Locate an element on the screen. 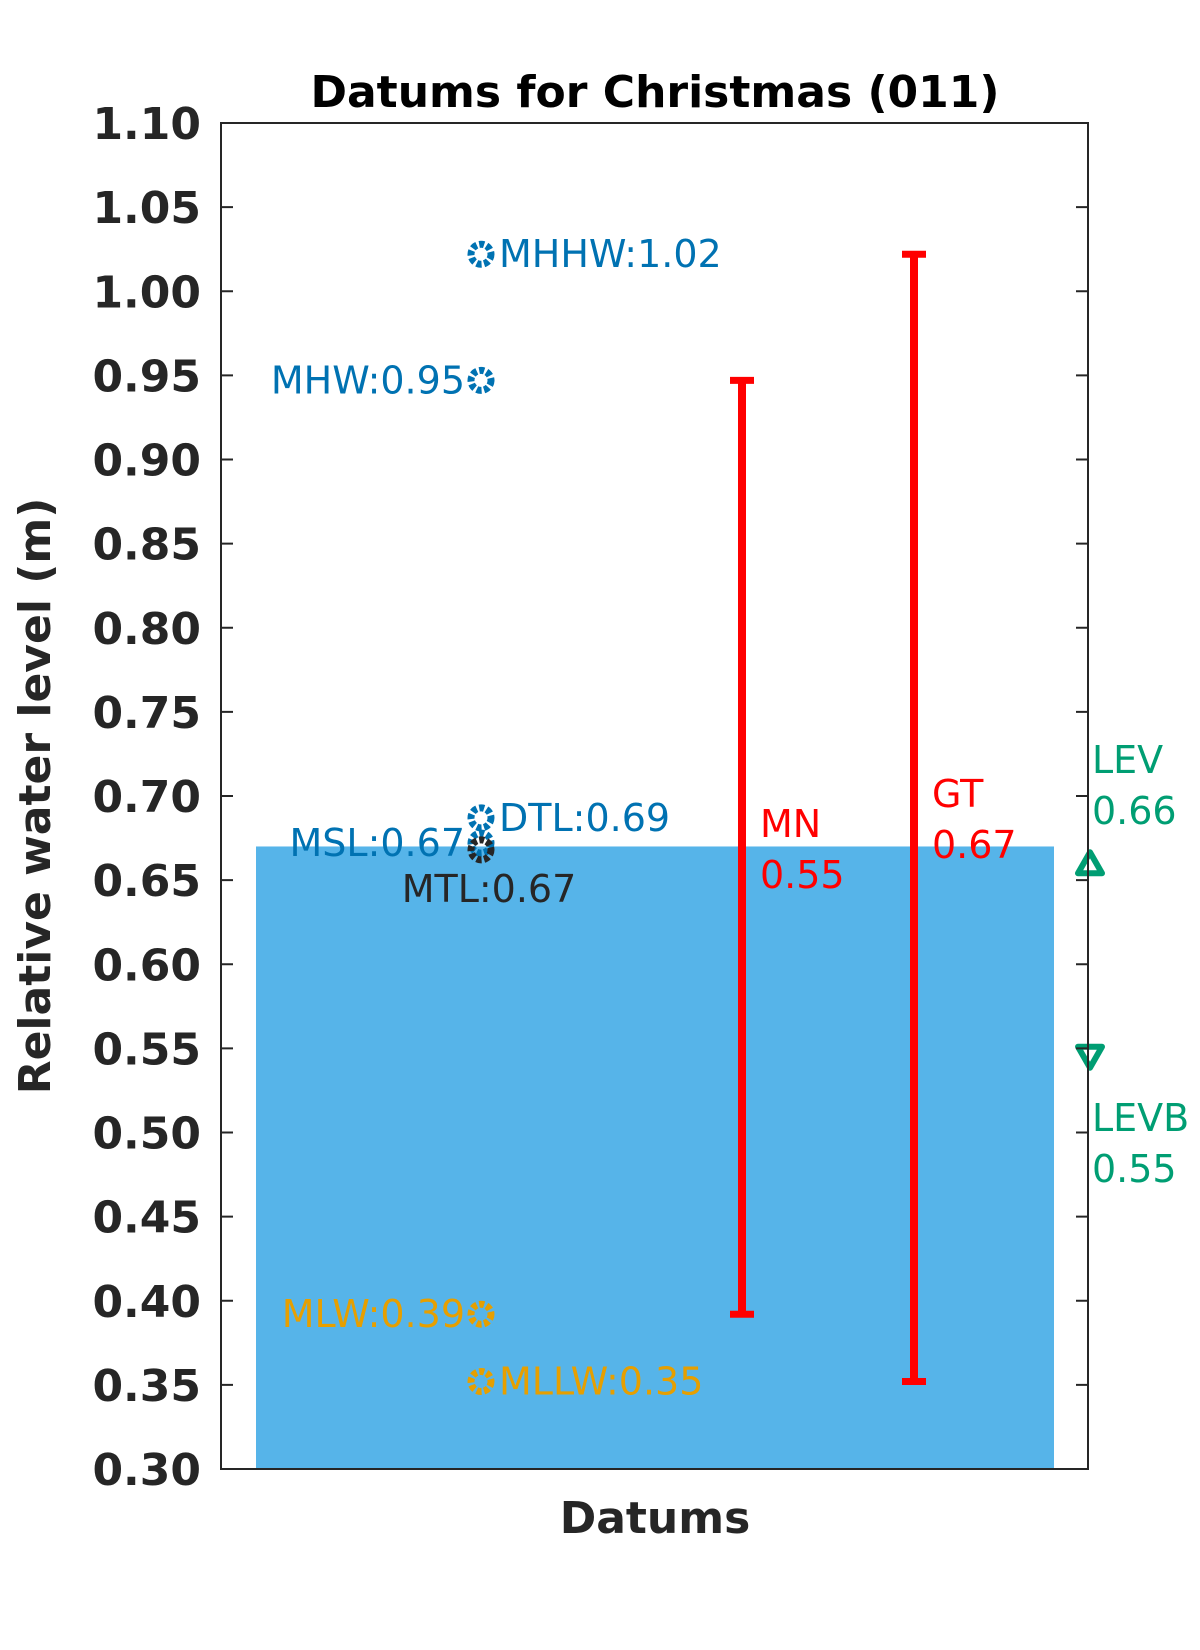 The image size is (1200, 1650). y-tick-label: 0.30 is located at coordinates (146, 1470).